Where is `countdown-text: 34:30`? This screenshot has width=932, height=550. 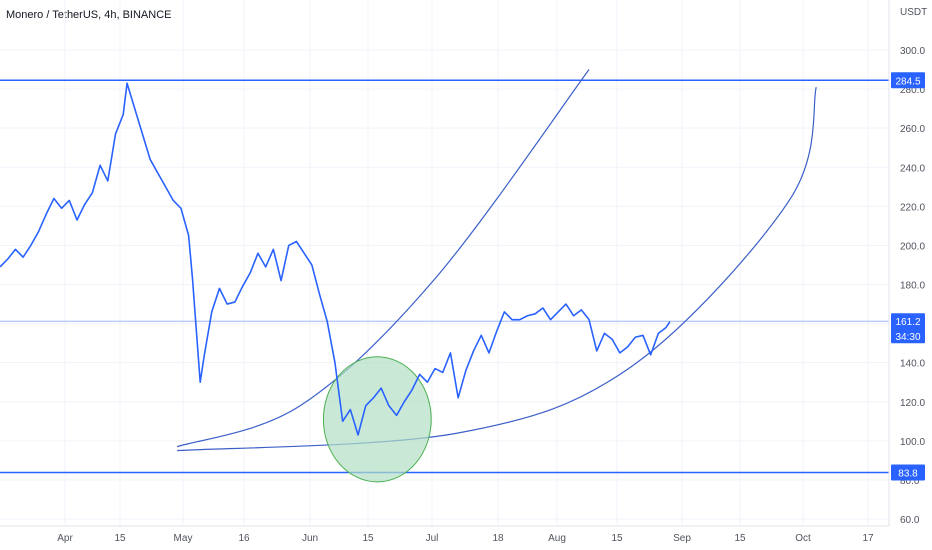
countdown-text: 34:30 is located at coordinates (907, 337).